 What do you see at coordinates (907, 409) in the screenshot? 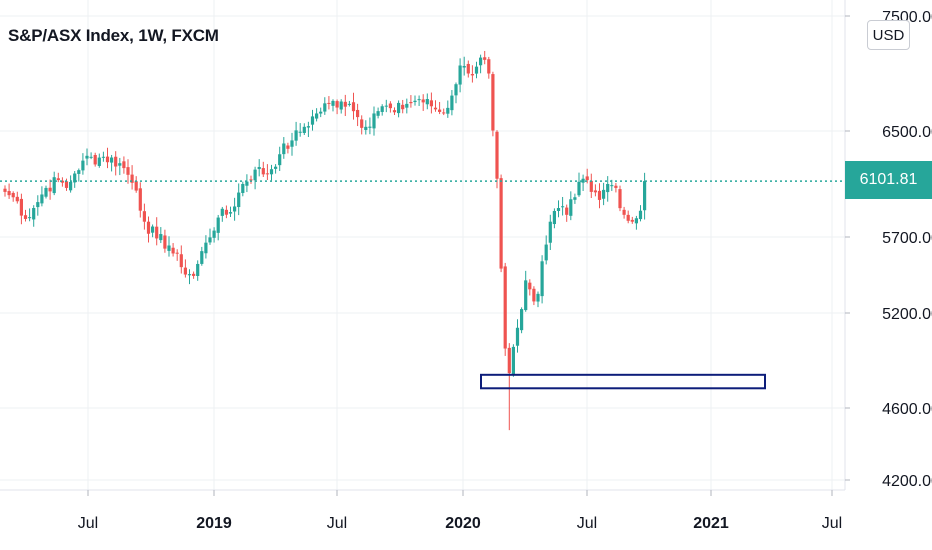
I see `price-tick-label: 4600.00` at bounding box center [907, 409].